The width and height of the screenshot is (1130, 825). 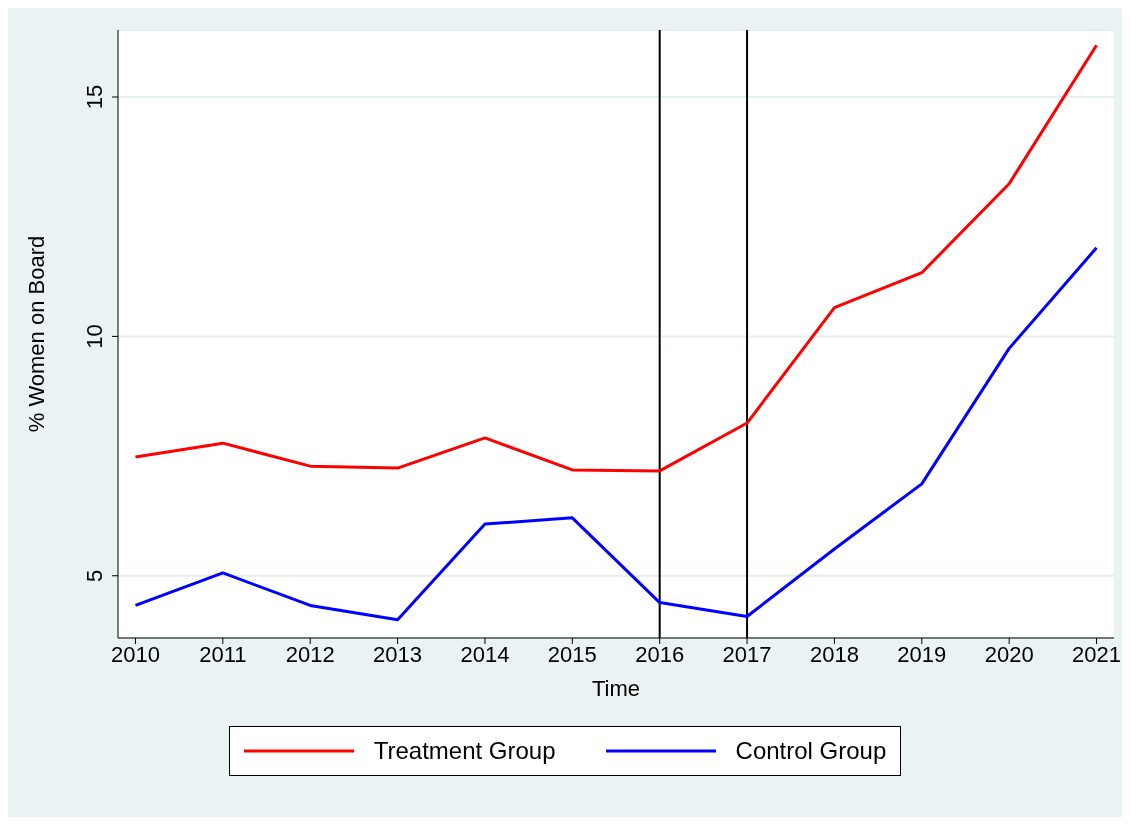 I want to click on x-tick-label: 2021, so click(x=1096, y=654).